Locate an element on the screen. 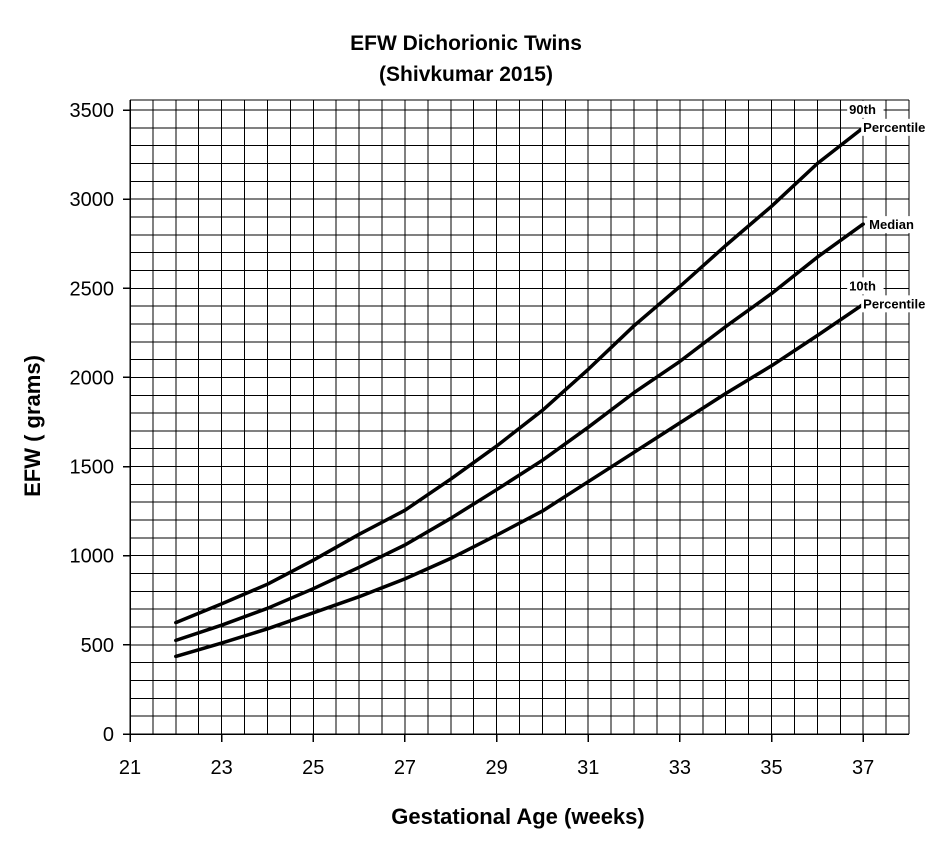  y-tick-label: 3000 is located at coordinates (92, 200).